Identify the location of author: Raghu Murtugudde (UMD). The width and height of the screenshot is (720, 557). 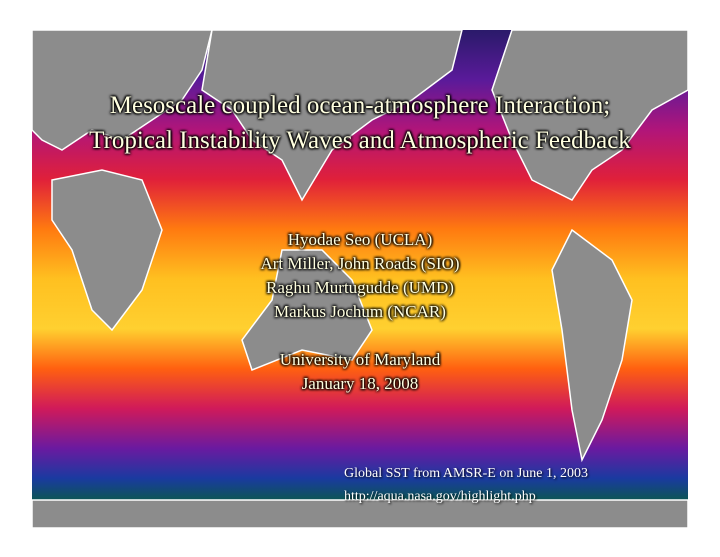
(360, 287).